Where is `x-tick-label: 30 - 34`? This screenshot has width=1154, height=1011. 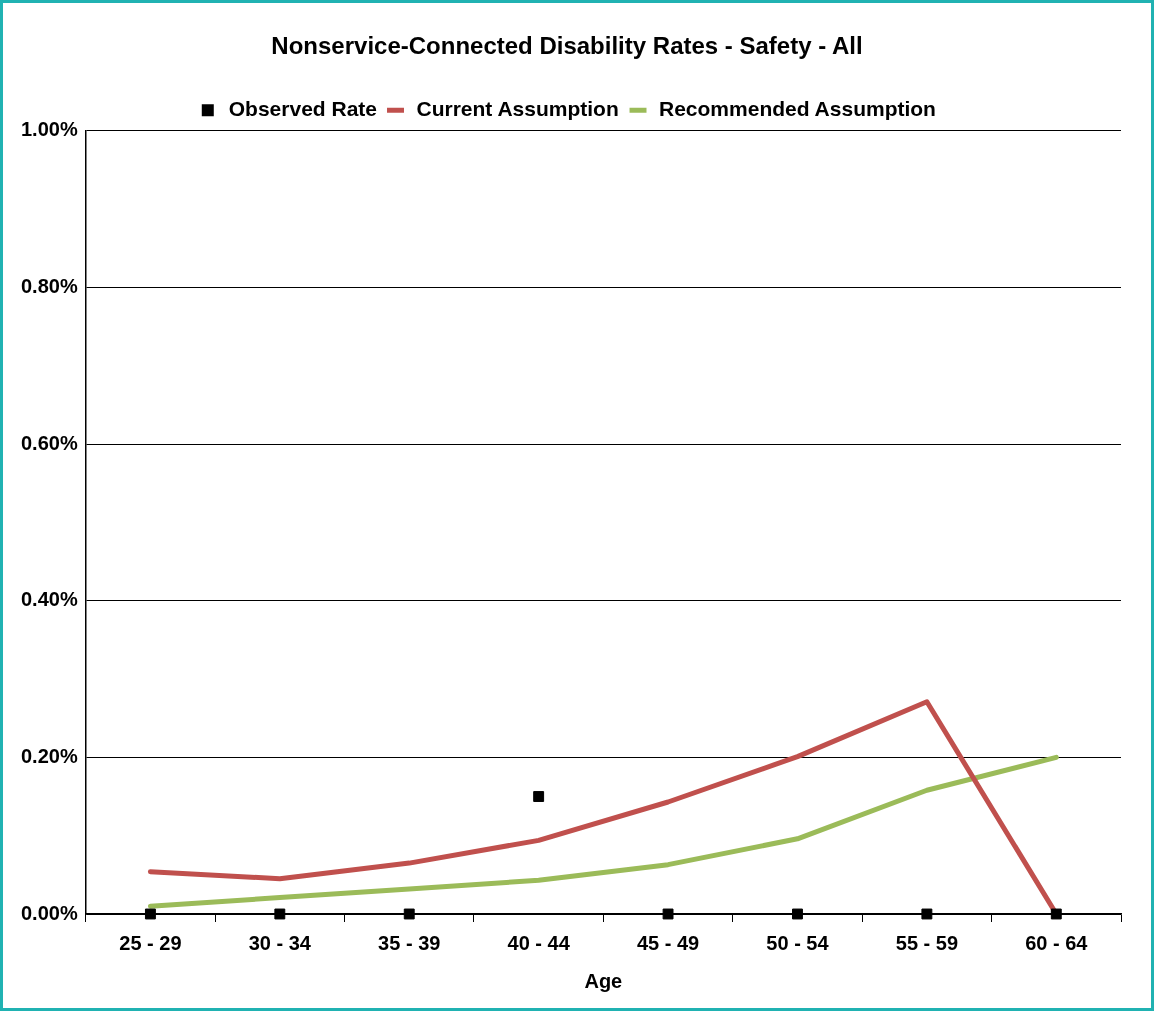
x-tick-label: 30 - 34 is located at coordinates (280, 942).